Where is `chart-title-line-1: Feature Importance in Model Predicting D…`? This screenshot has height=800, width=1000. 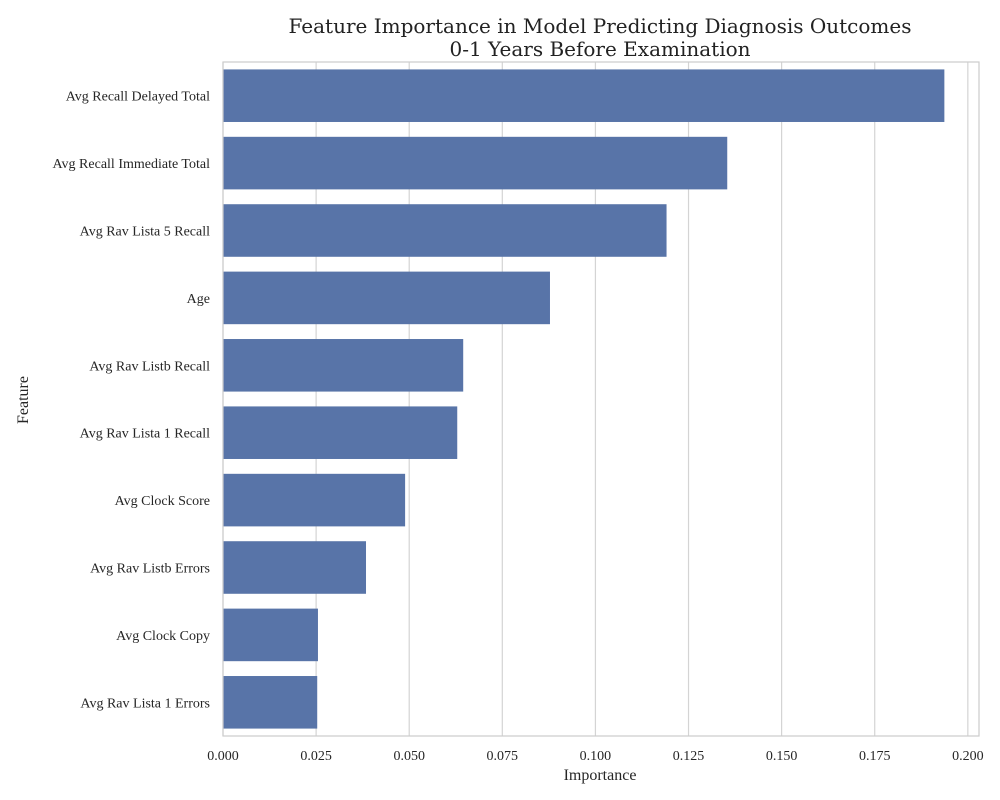
chart-title-line-1: Feature Importance in Model Predicting D… is located at coordinates (600, 26).